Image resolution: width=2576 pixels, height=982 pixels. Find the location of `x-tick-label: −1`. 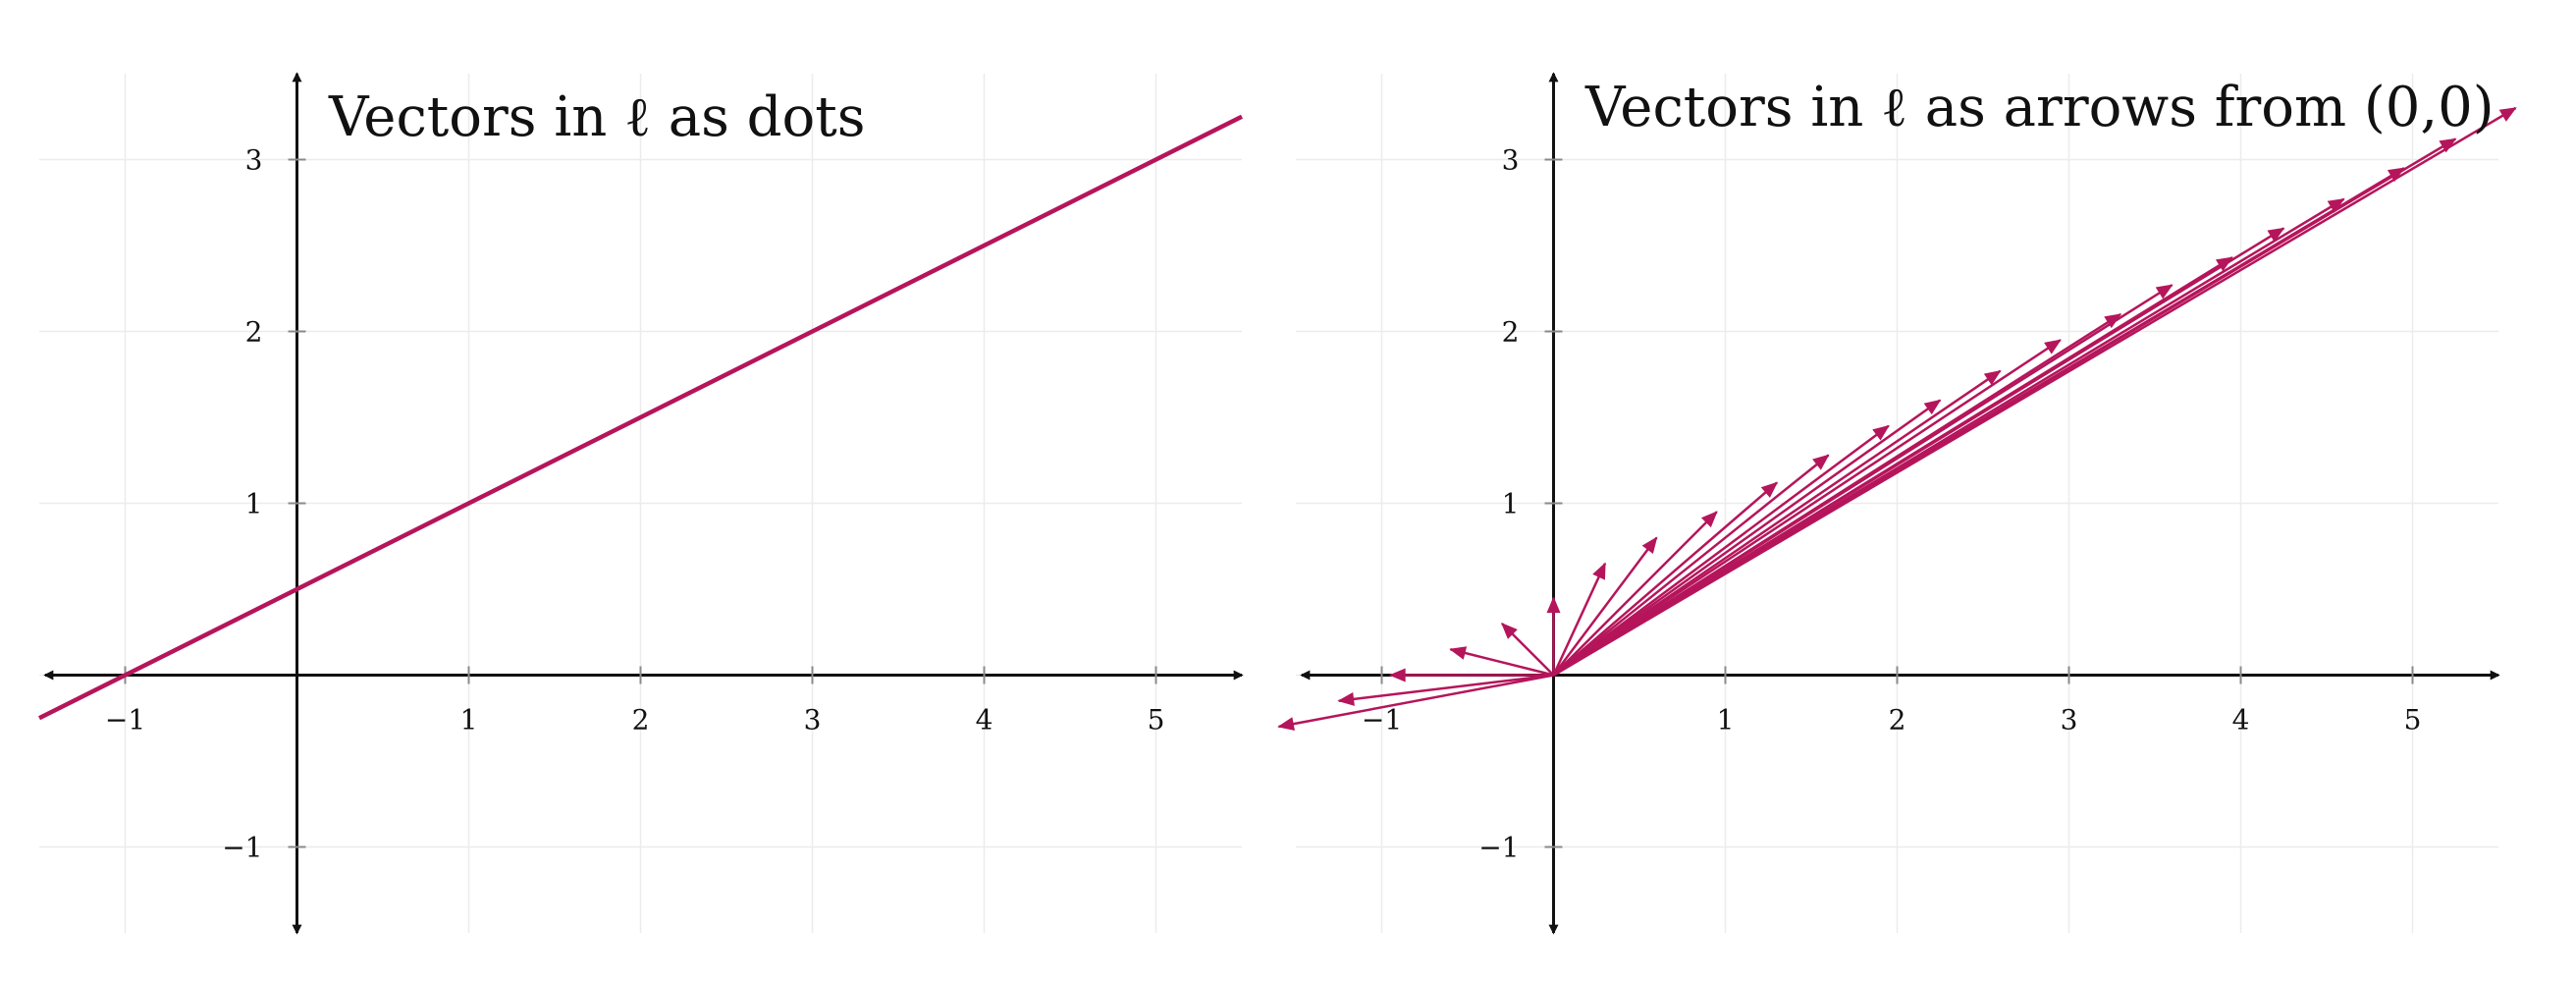

x-tick-label: −1 is located at coordinates (125, 720).